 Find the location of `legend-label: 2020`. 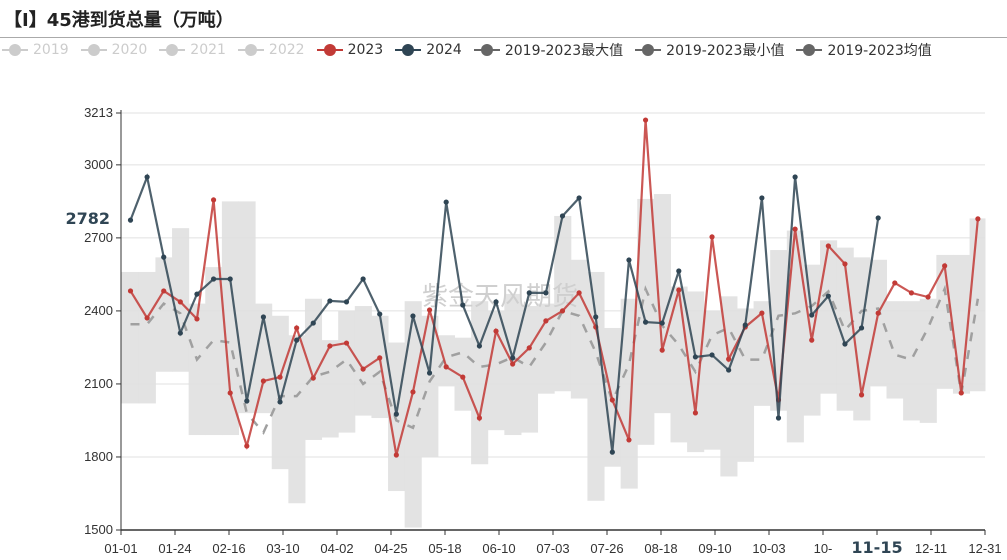

legend-label: 2020 is located at coordinates (129, 50).